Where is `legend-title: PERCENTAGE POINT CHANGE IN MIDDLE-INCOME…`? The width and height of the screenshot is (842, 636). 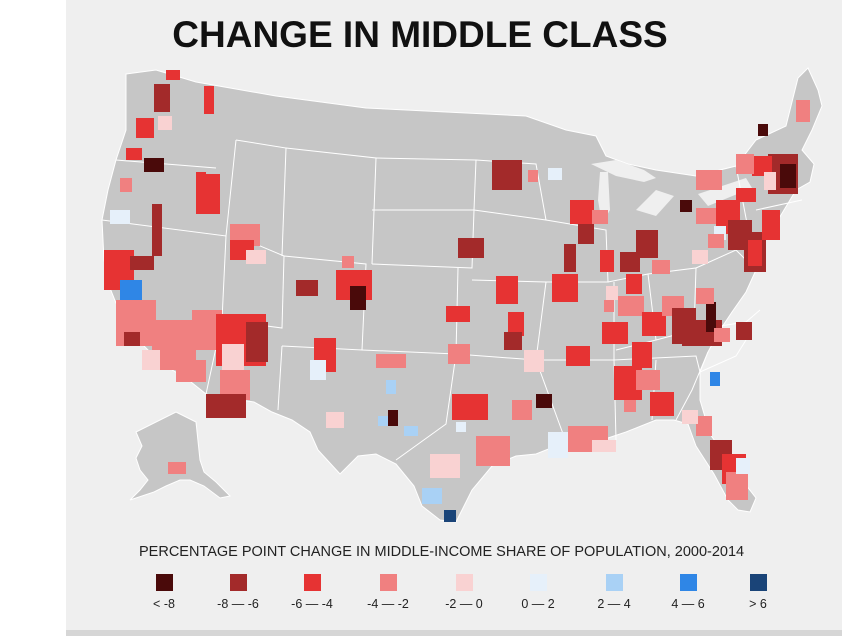
legend-title: PERCENTAGE POINT CHANGE IN MIDDLE-INCOME… is located at coordinates (442, 552).